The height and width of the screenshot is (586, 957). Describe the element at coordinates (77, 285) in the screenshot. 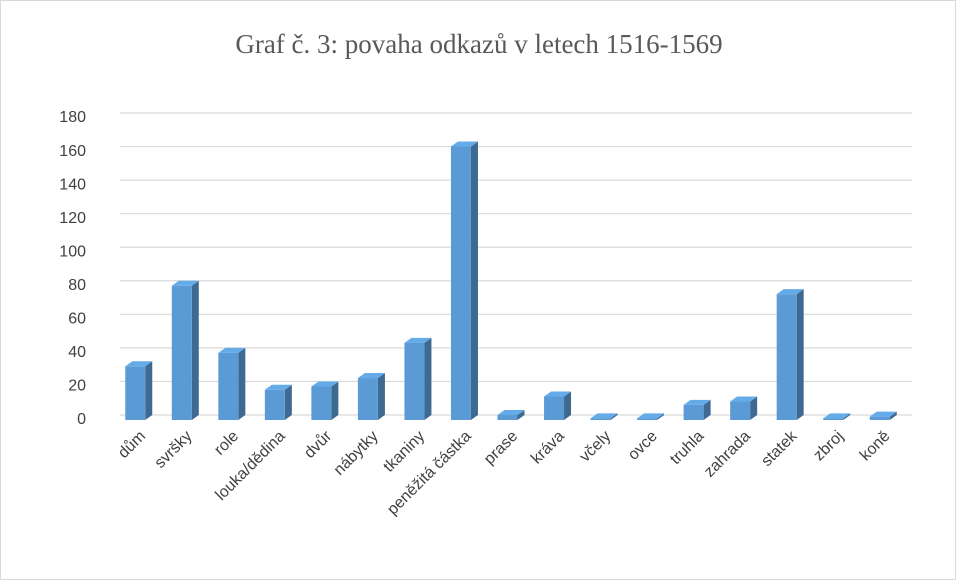

I see `y-tick-label: 80` at that location.